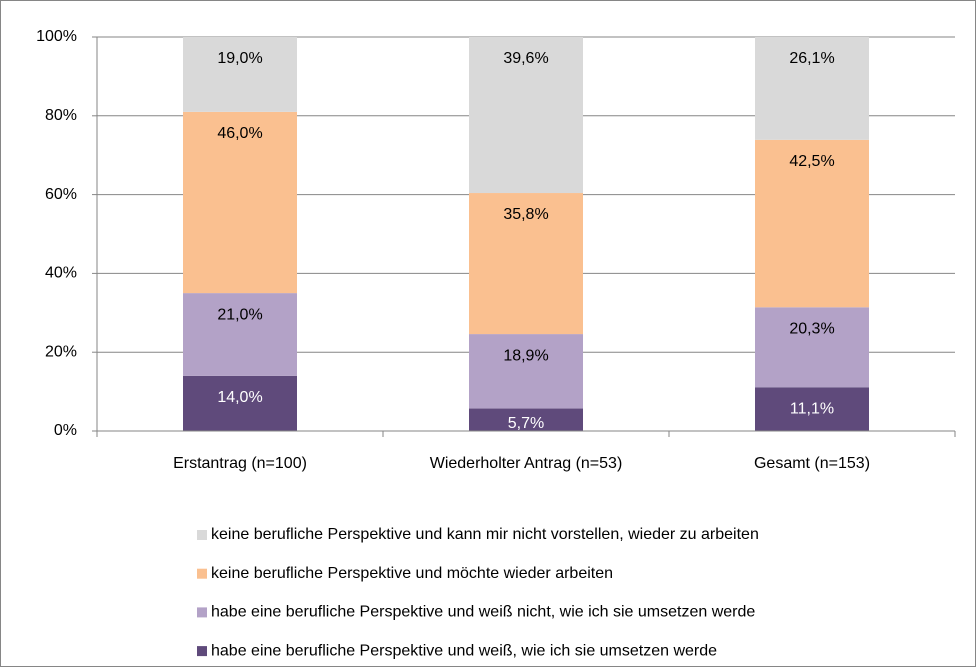 The height and width of the screenshot is (668, 977). Describe the element at coordinates (65, 430) in the screenshot. I see `y-tick-label: 0%` at that location.